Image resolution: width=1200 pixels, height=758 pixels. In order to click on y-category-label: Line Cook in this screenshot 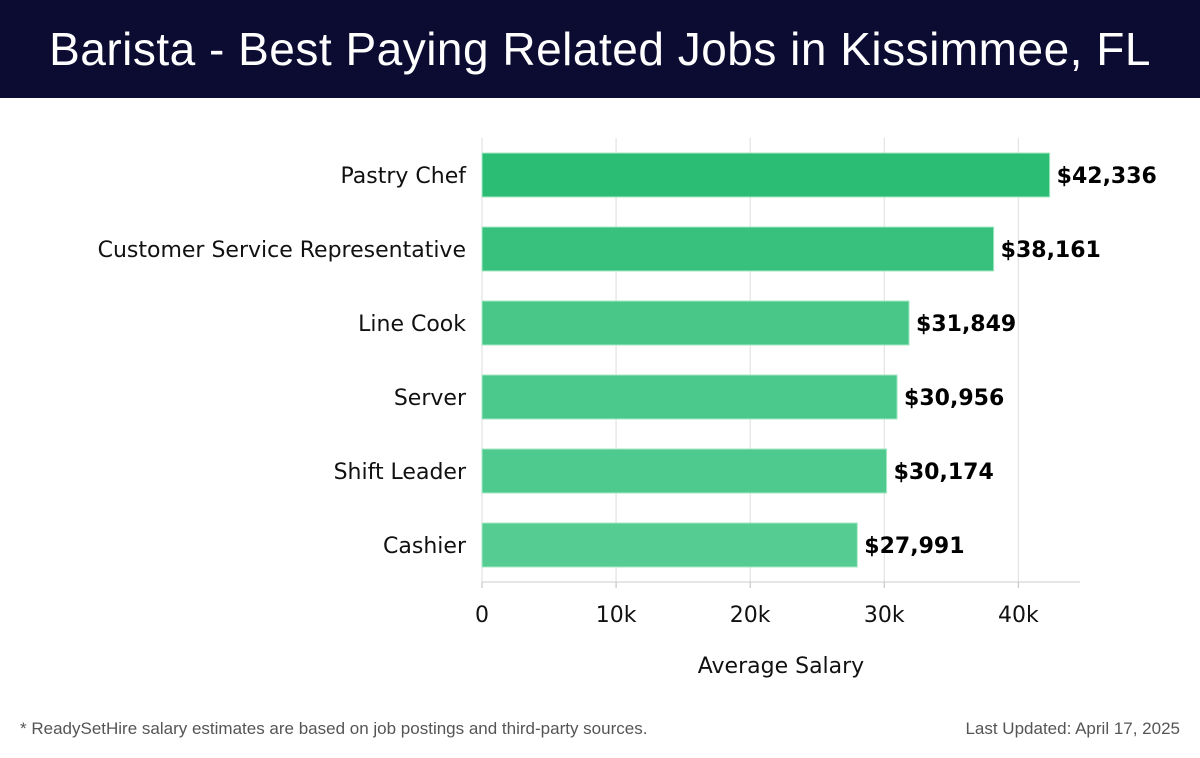, I will do `click(412, 324)`.